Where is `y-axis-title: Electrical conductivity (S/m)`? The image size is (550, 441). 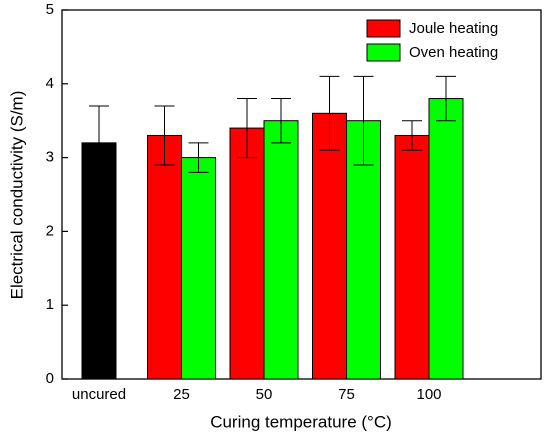
y-axis-title: Electrical conductivity (S/m) is located at coordinates (16, 195).